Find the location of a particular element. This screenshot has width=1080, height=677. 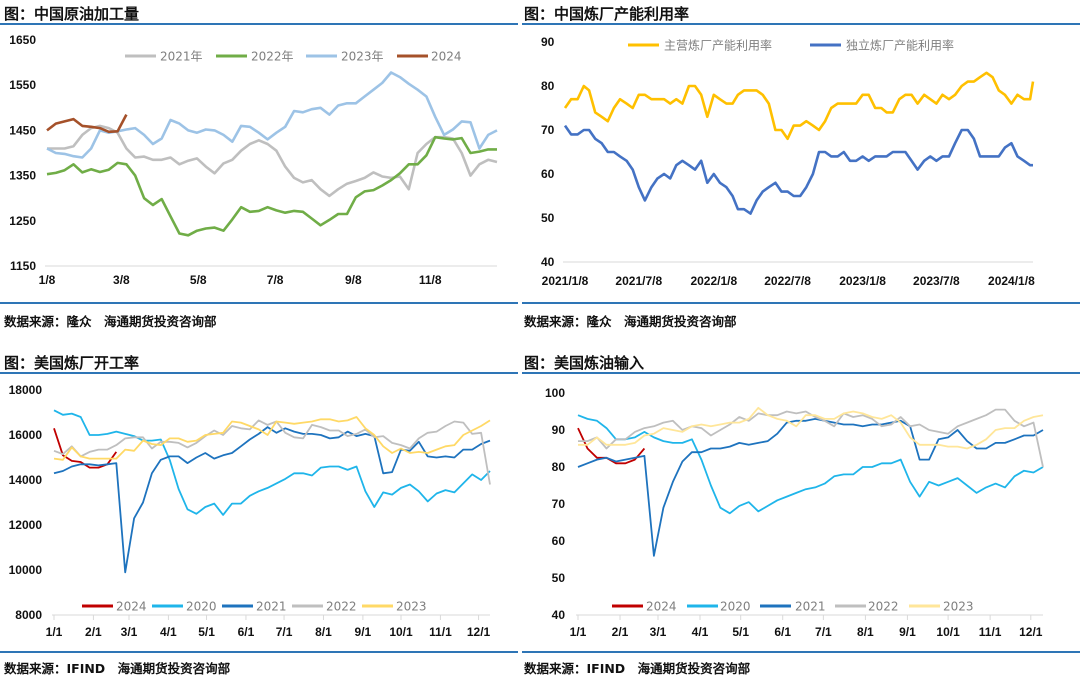

x-tick-label: 2023/7/8 is located at coordinates (936, 281).